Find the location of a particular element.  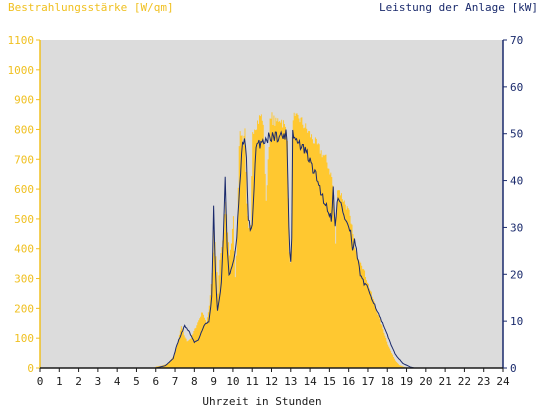

x-tick-label: 17 is located at coordinates (367, 381).